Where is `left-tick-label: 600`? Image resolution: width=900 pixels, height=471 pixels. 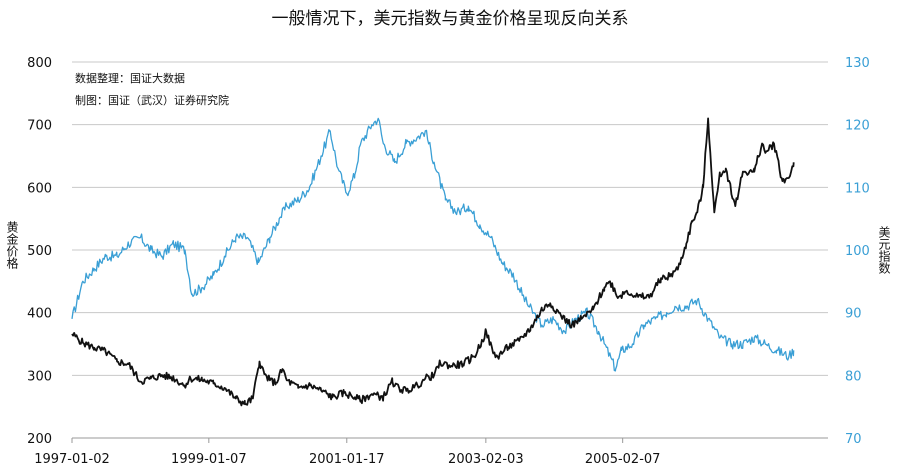 left-tick-label: 600 is located at coordinates (39, 188).